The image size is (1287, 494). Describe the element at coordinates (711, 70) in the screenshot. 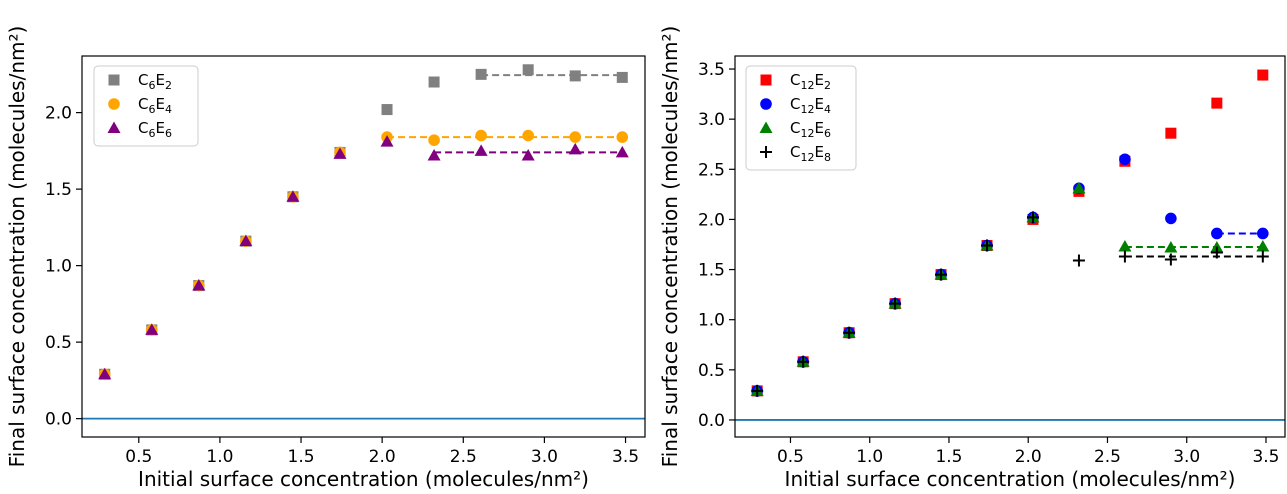

I see `y-tick-label: 3.5` at that location.